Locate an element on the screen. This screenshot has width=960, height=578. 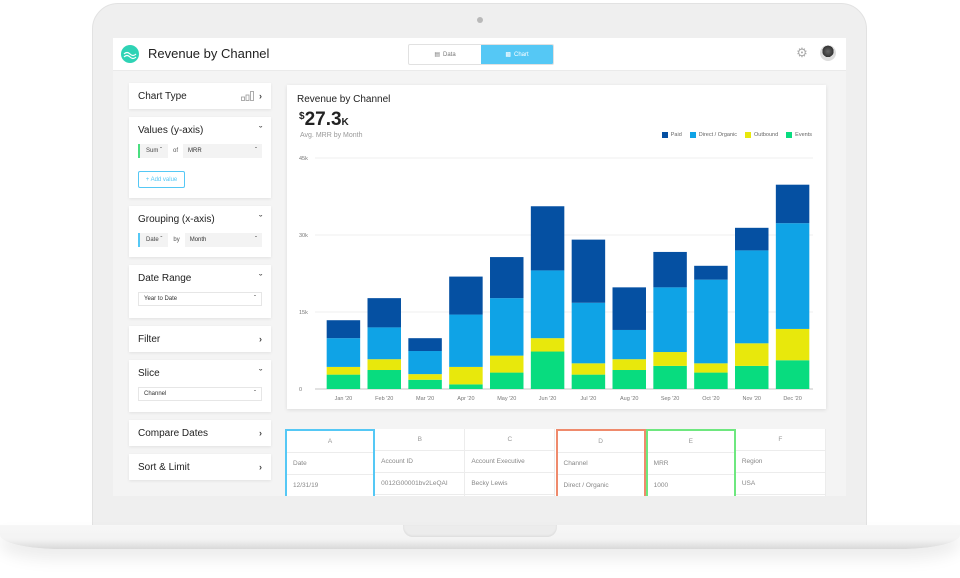
kpi-number: 27.3 is located at coordinates (323, 119).